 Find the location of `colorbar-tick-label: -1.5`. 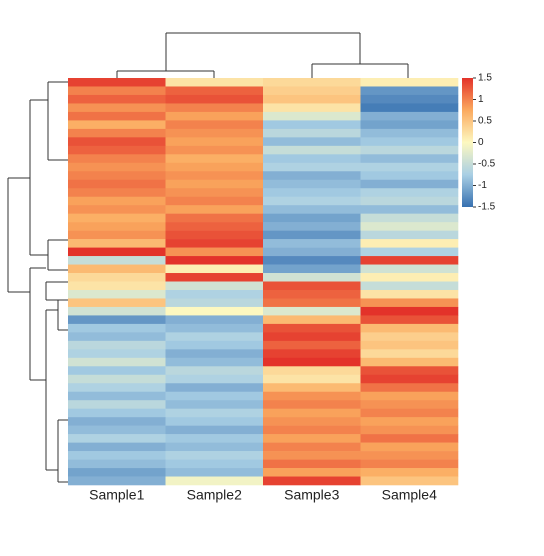

colorbar-tick-label: -1.5 is located at coordinates (487, 207).